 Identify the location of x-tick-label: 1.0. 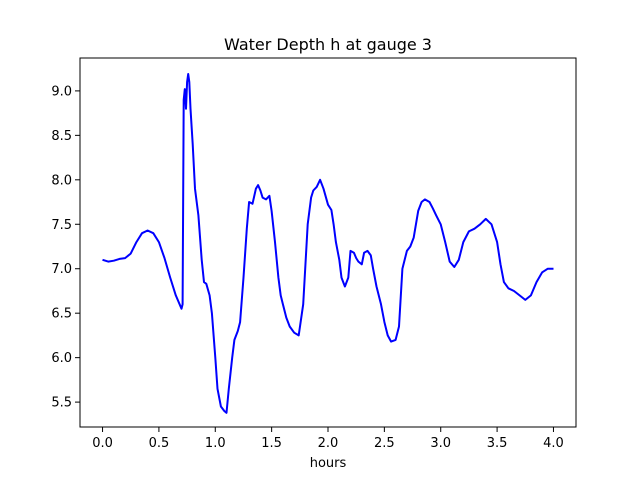
(215, 443).